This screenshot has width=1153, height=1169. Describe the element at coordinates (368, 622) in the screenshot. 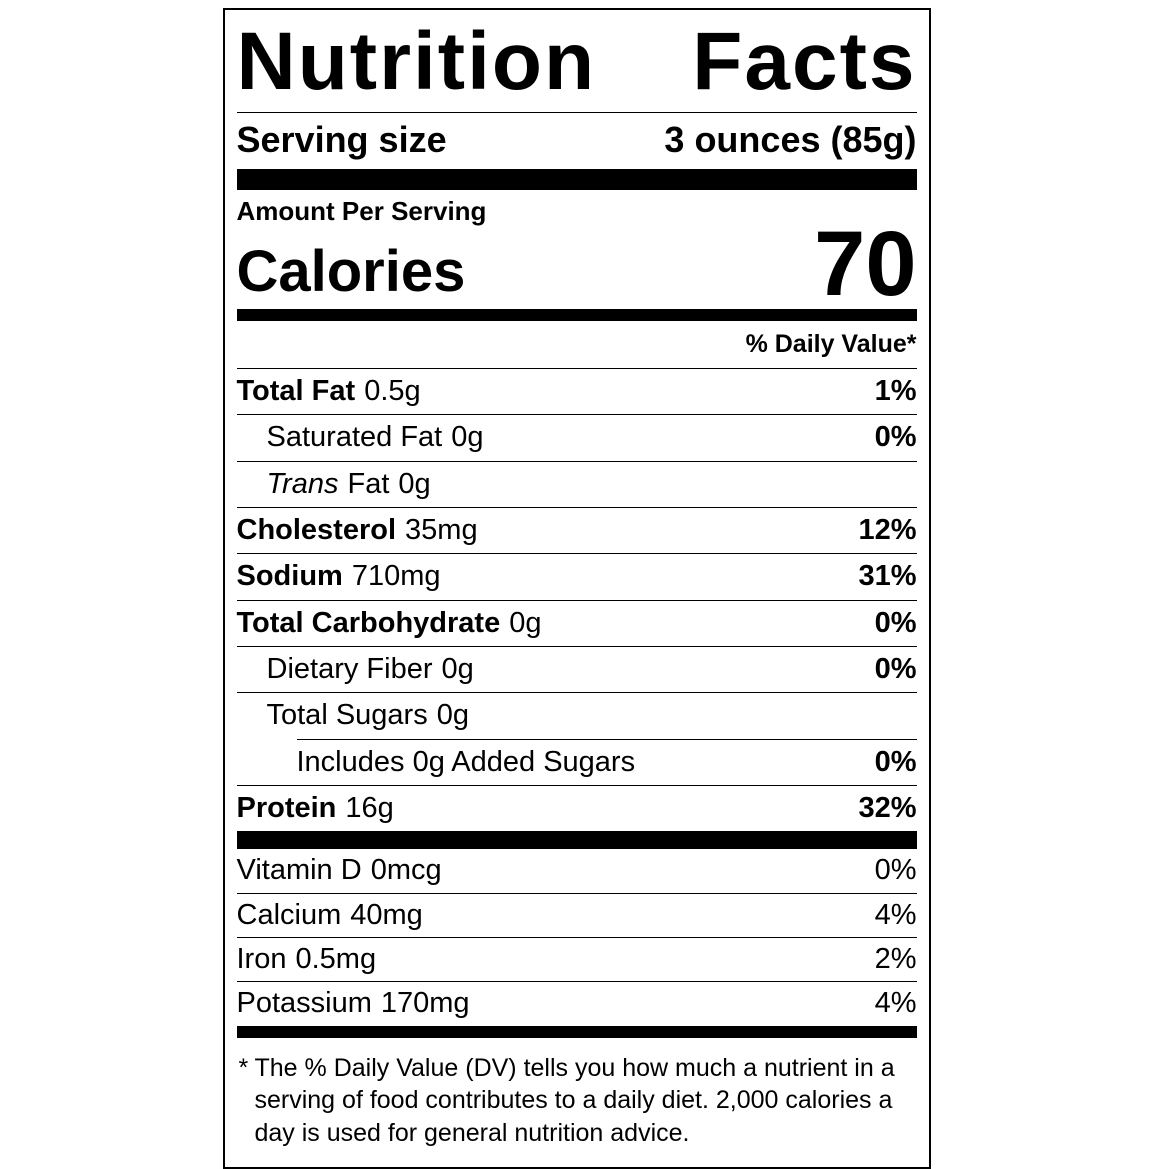

I see `nutrient-name: Total Carbohydrate` at that location.